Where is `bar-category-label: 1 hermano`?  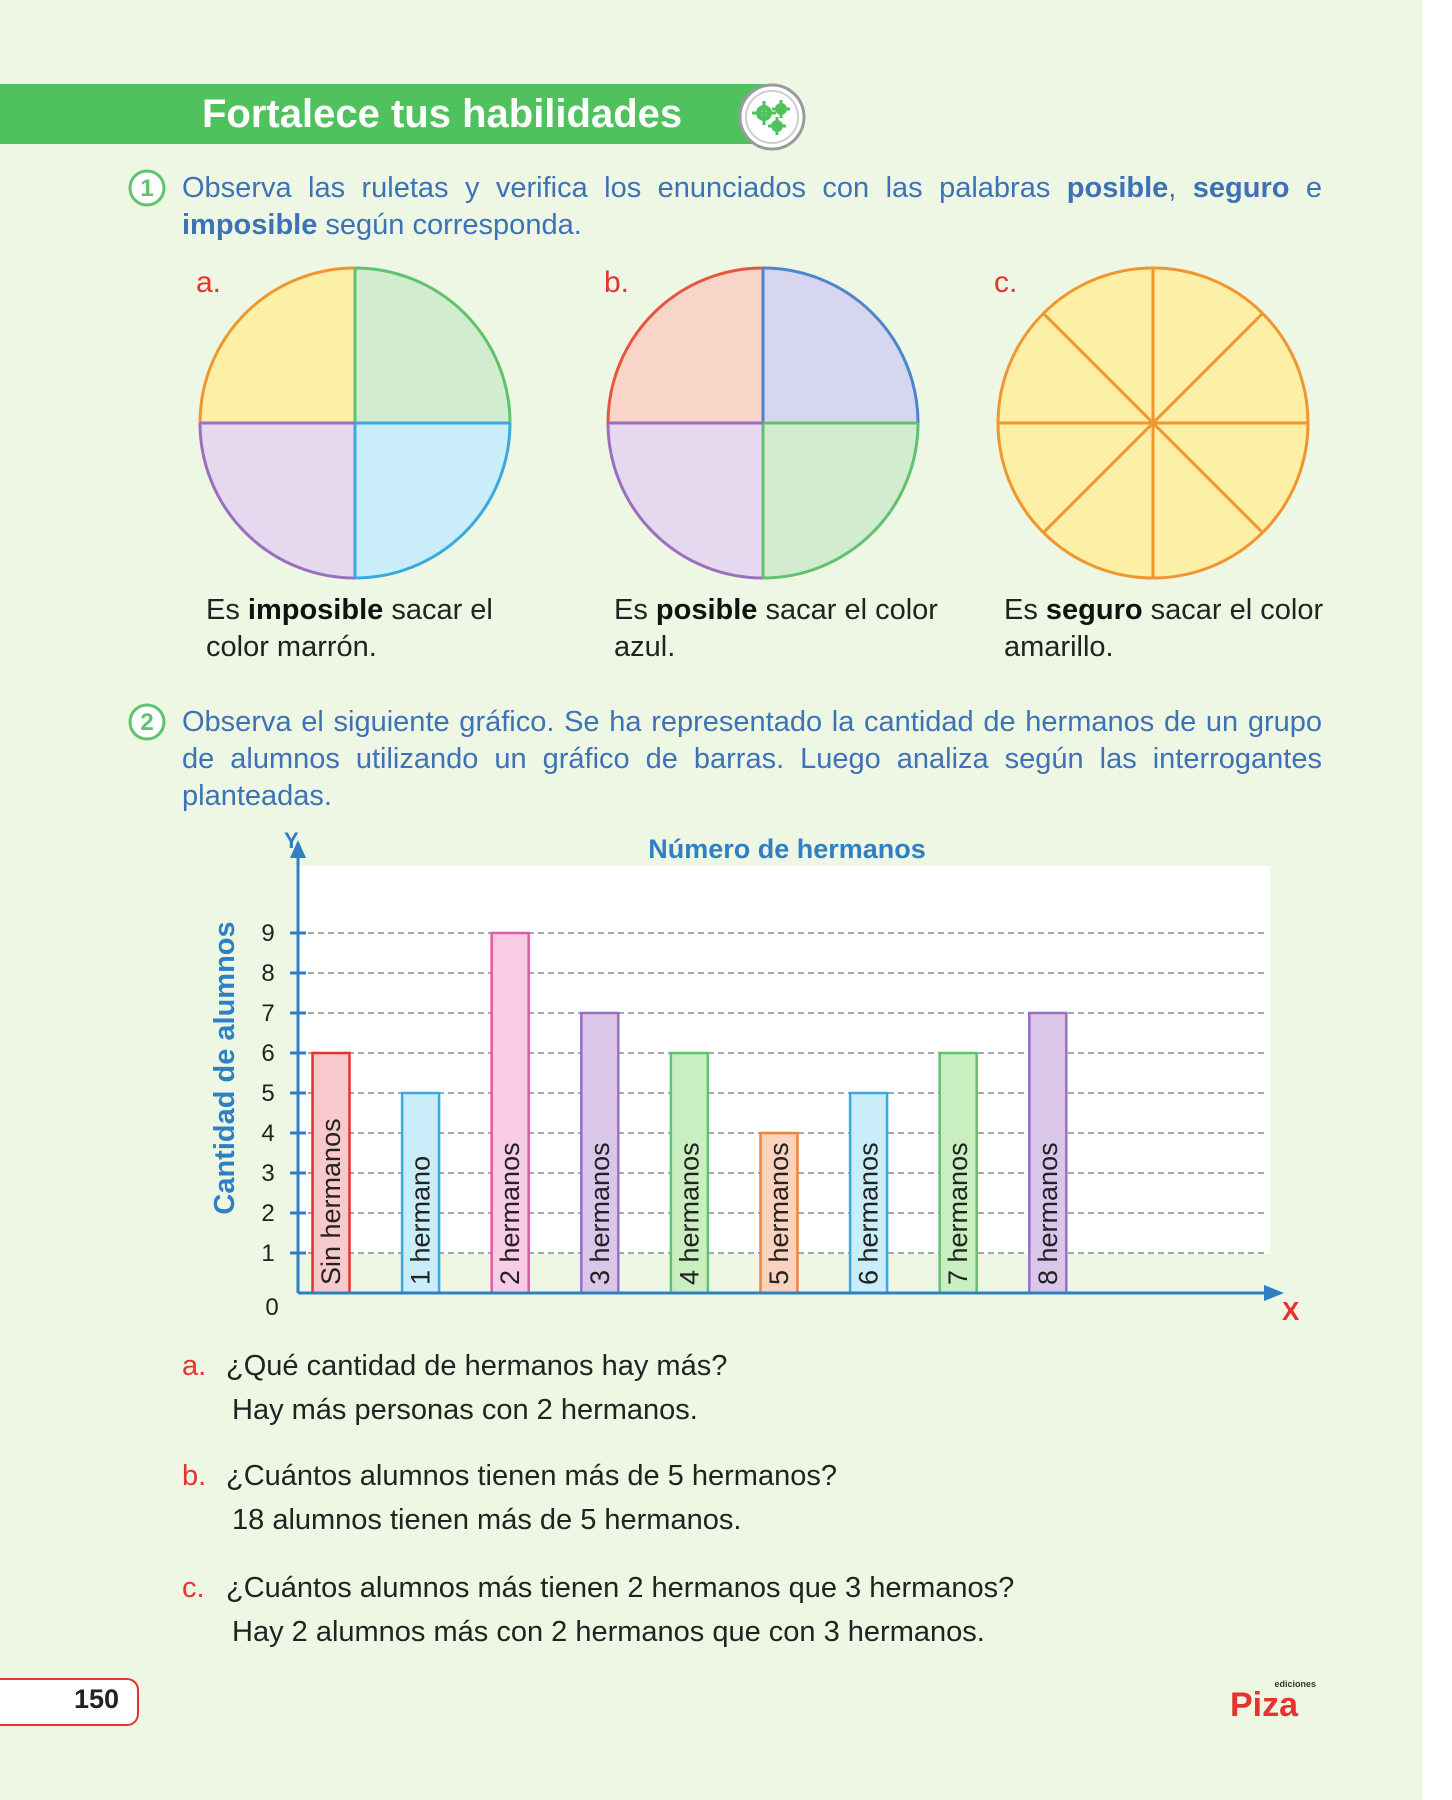 bar-category-label: 1 hermano is located at coordinates (421, 1220).